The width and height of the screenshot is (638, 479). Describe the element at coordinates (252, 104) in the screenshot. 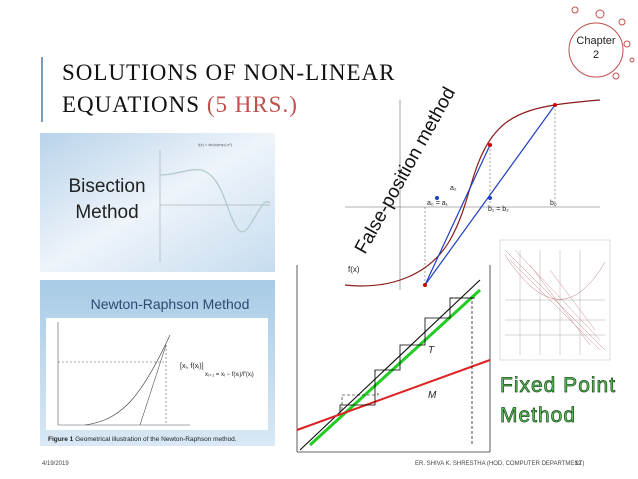

I see `title-hours: (5 HRS.)` at that location.